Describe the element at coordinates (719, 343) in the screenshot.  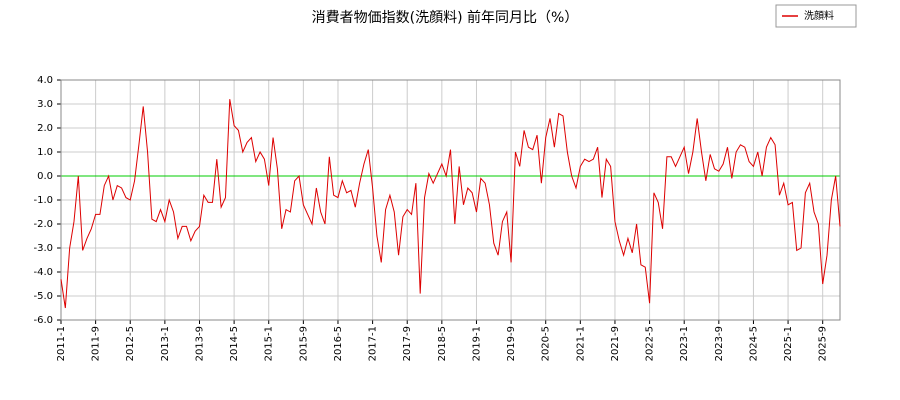
I see `x-tick-label: 2023-9` at that location.